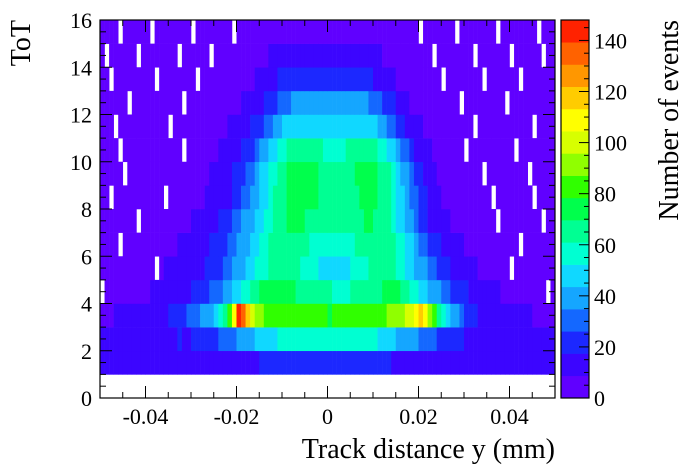  I want to click on color-scale-tick-label: 100, so click(610, 143).